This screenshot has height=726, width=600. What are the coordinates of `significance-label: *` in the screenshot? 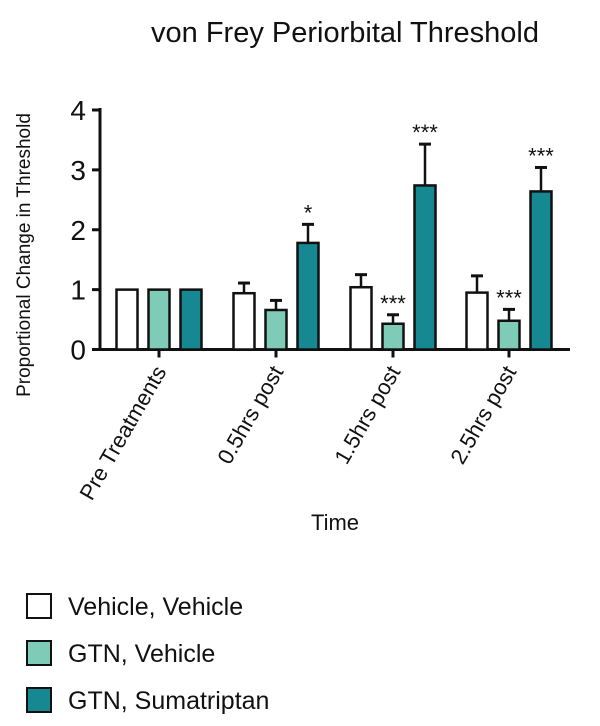 It's located at (308, 212).